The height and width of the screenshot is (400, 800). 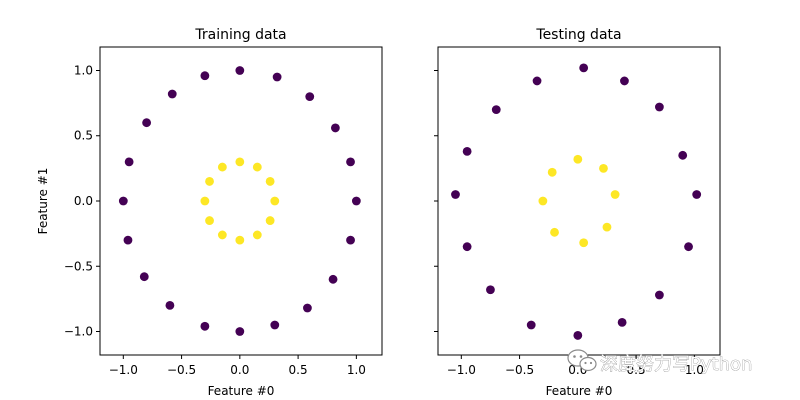 What do you see at coordinates (43, 201) in the screenshot?
I see `y-axis-label-training: Feature #1` at bounding box center [43, 201].